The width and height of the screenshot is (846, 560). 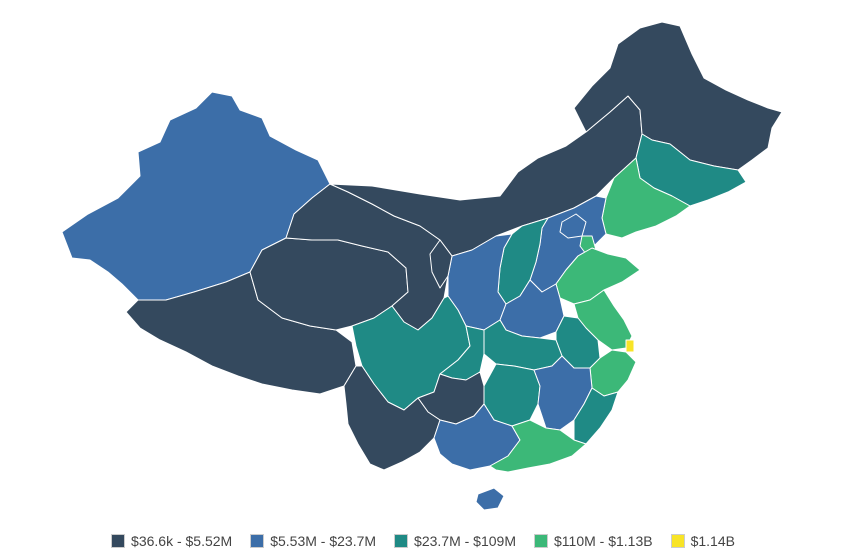 What do you see at coordinates (196, 196) in the screenshot?
I see `xinjiang` at bounding box center [196, 196].